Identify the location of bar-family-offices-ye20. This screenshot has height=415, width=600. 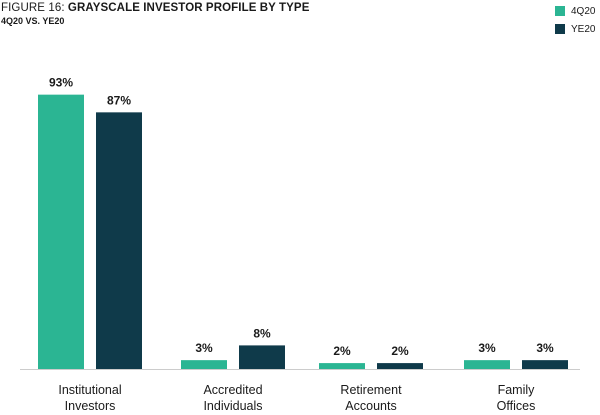
(545, 364).